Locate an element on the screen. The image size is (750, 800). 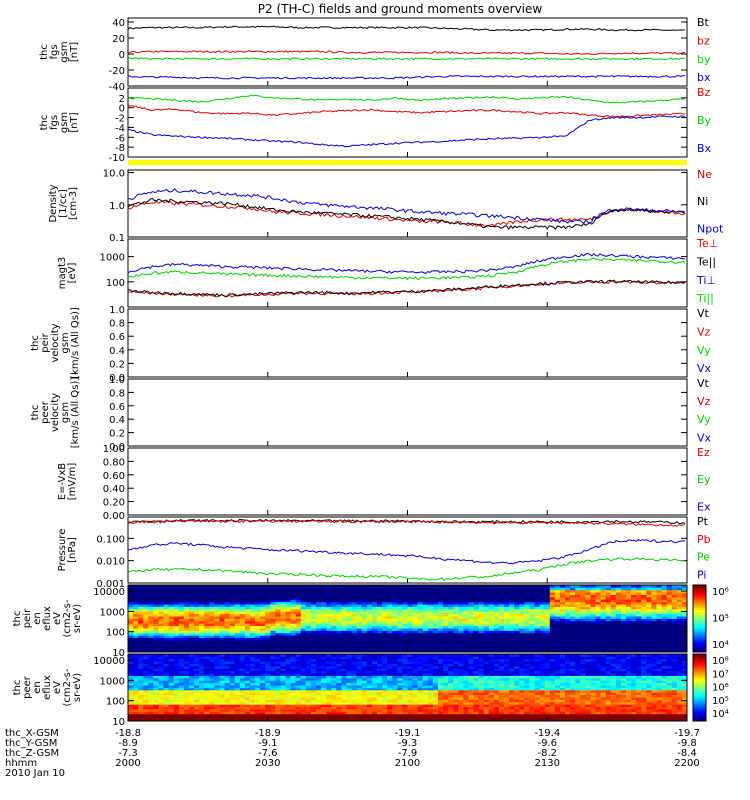
y-axis-label-line: magt3 is located at coordinates (62, 273).